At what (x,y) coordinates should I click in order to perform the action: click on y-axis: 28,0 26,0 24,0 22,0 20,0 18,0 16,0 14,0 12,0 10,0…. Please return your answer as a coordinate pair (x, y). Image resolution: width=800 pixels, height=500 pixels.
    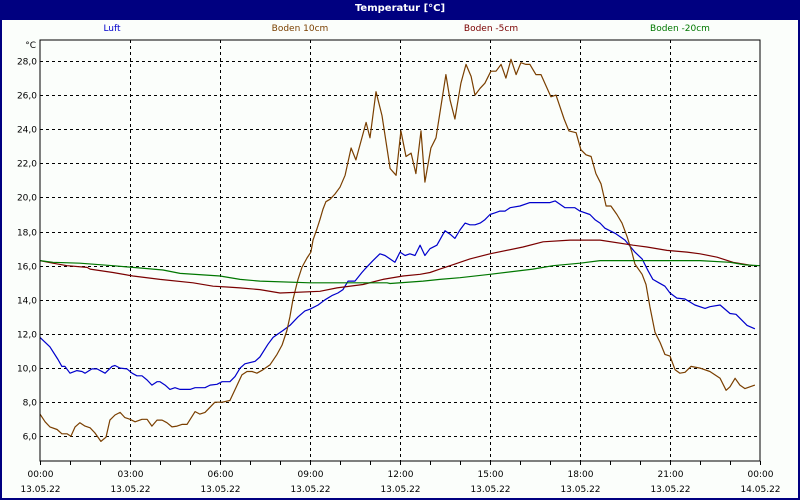
    Looking at the image, I should click on (27, 250).